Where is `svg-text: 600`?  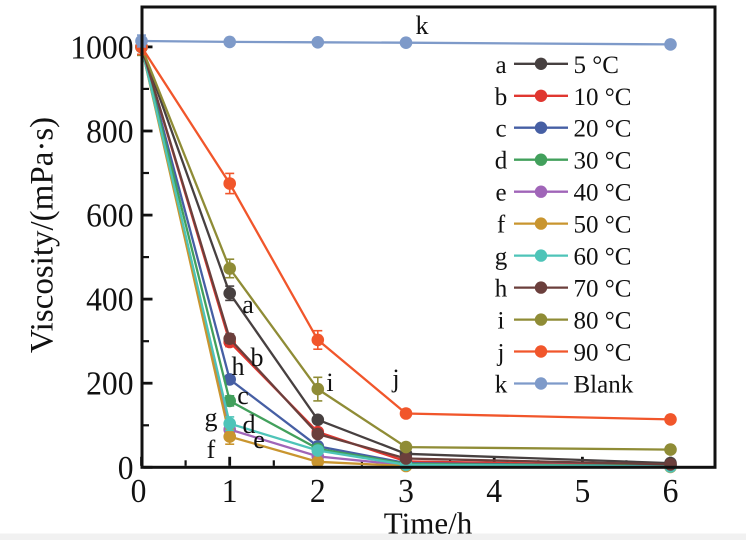
svg-text: 600 is located at coordinates (109, 216).